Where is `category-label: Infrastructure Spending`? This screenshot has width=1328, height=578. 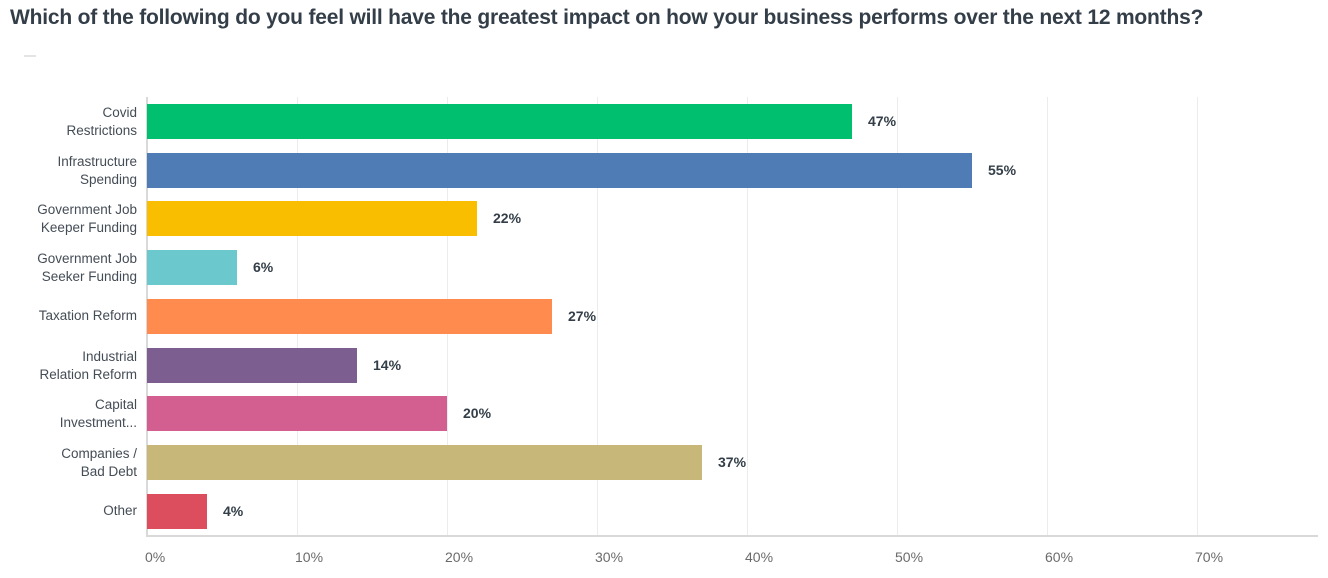
category-label: Infrastructure Spending is located at coordinates (97, 170).